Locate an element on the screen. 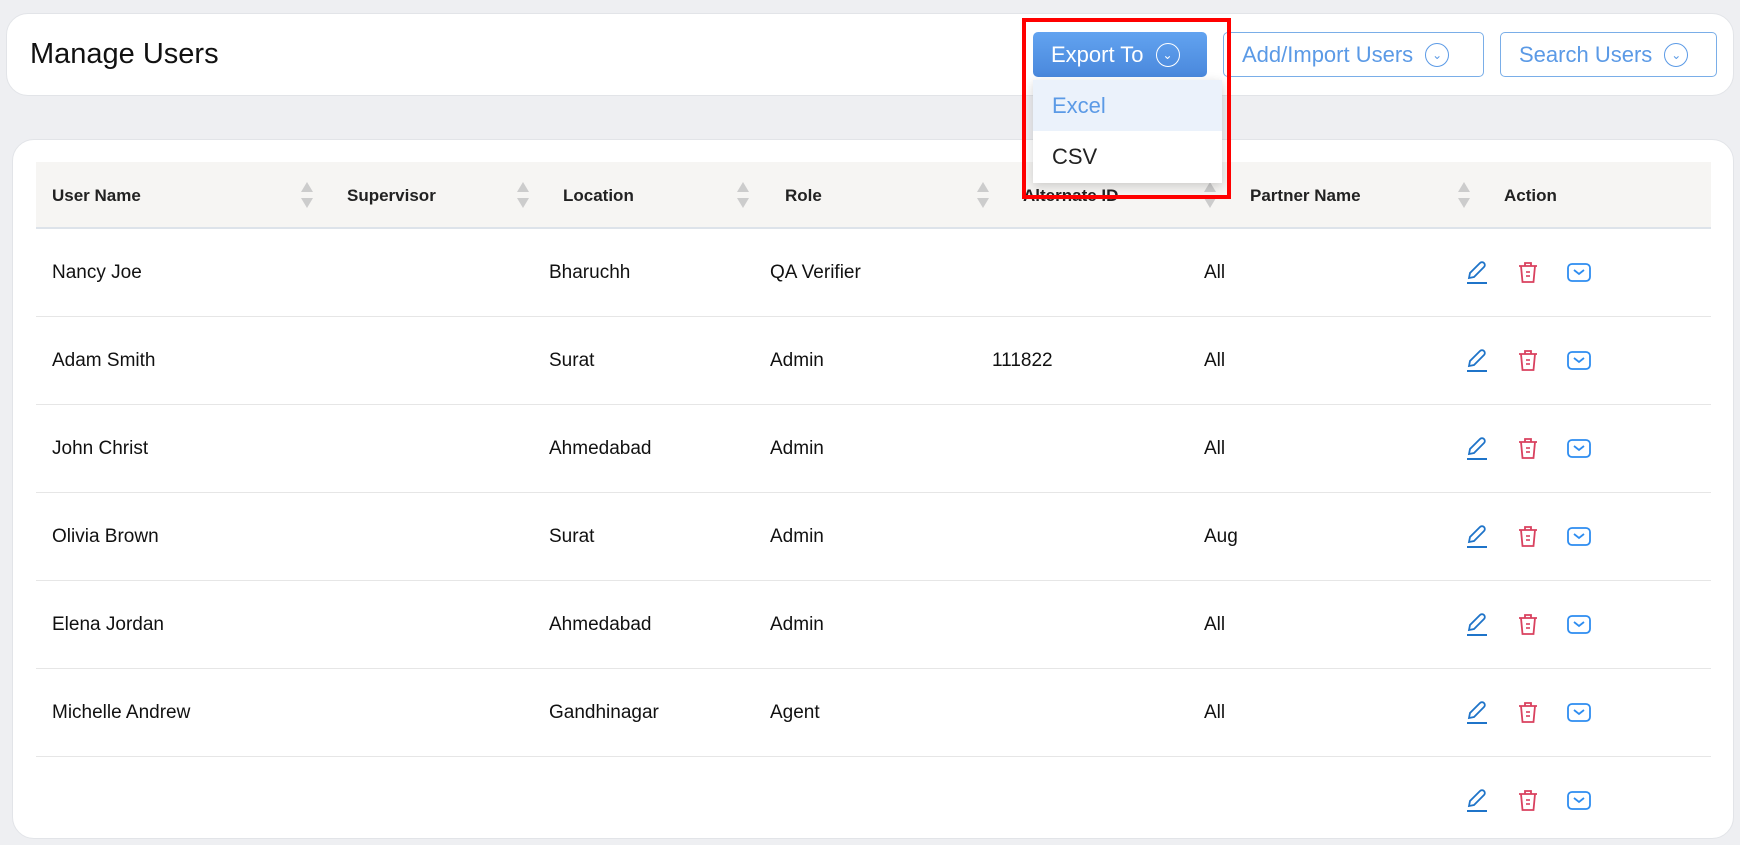 The image size is (1740, 845). cell-alternate-id: 111822 is located at coordinates (1022, 360).